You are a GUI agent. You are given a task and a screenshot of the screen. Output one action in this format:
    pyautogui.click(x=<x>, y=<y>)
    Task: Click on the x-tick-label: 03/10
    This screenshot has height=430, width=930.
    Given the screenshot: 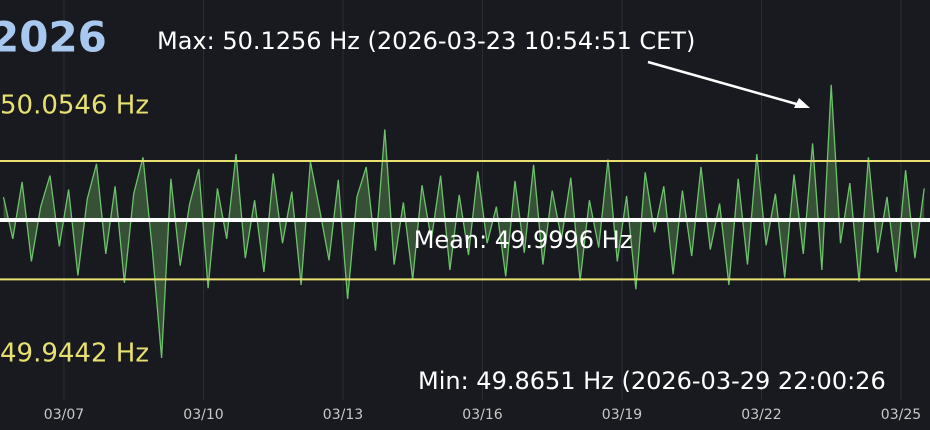 What is the action you would take?
    pyautogui.click(x=203, y=415)
    